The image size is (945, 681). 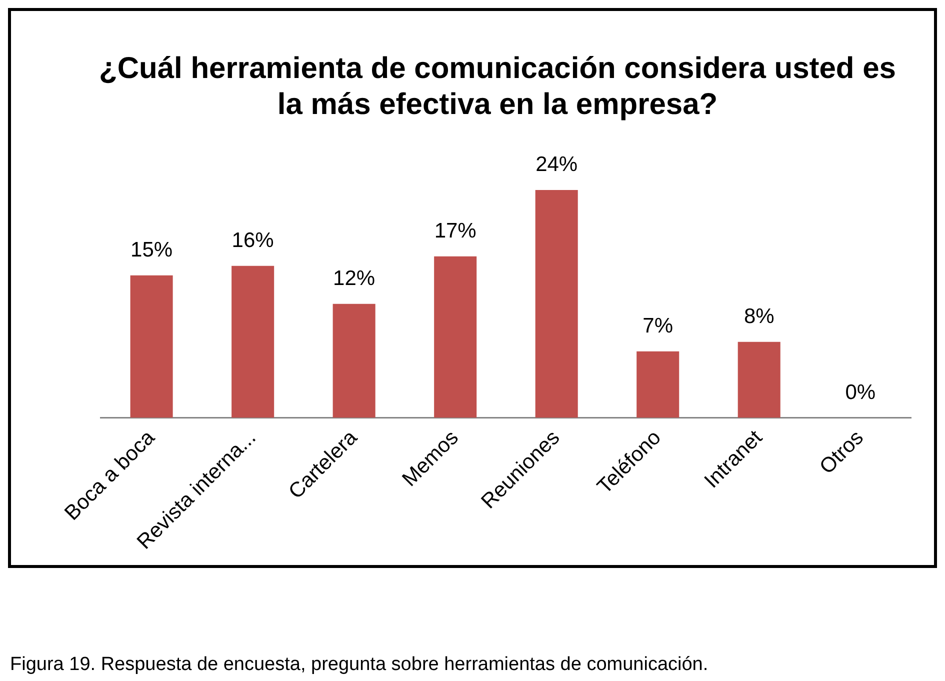 I want to click on text: Figura 19. Respuesta de encuesta, pregunta sobre herramientas de comunicación., so click(x=359, y=665).